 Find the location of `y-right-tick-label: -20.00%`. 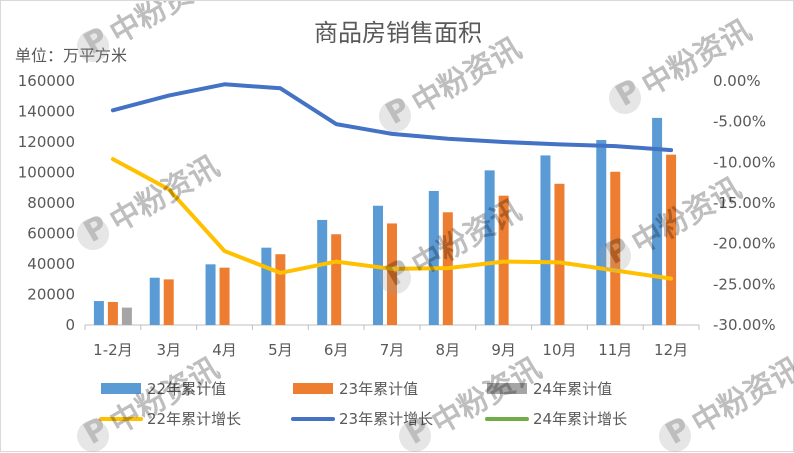

y-right-tick-label: -20.00% is located at coordinates (744, 244).